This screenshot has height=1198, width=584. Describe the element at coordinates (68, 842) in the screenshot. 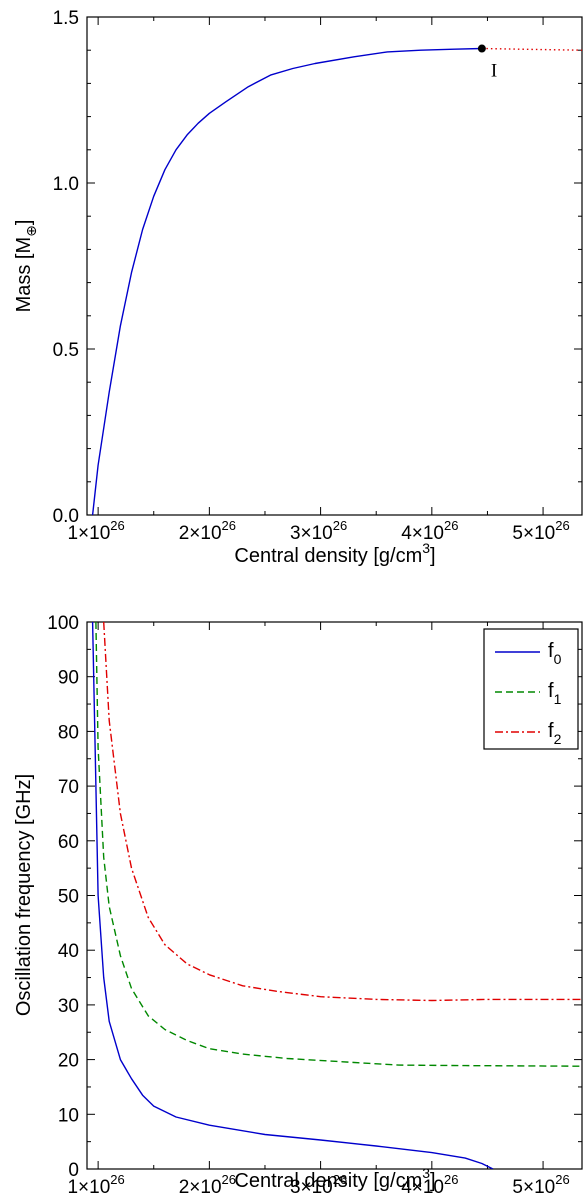

I see `y-tick-label: 60` at that location.